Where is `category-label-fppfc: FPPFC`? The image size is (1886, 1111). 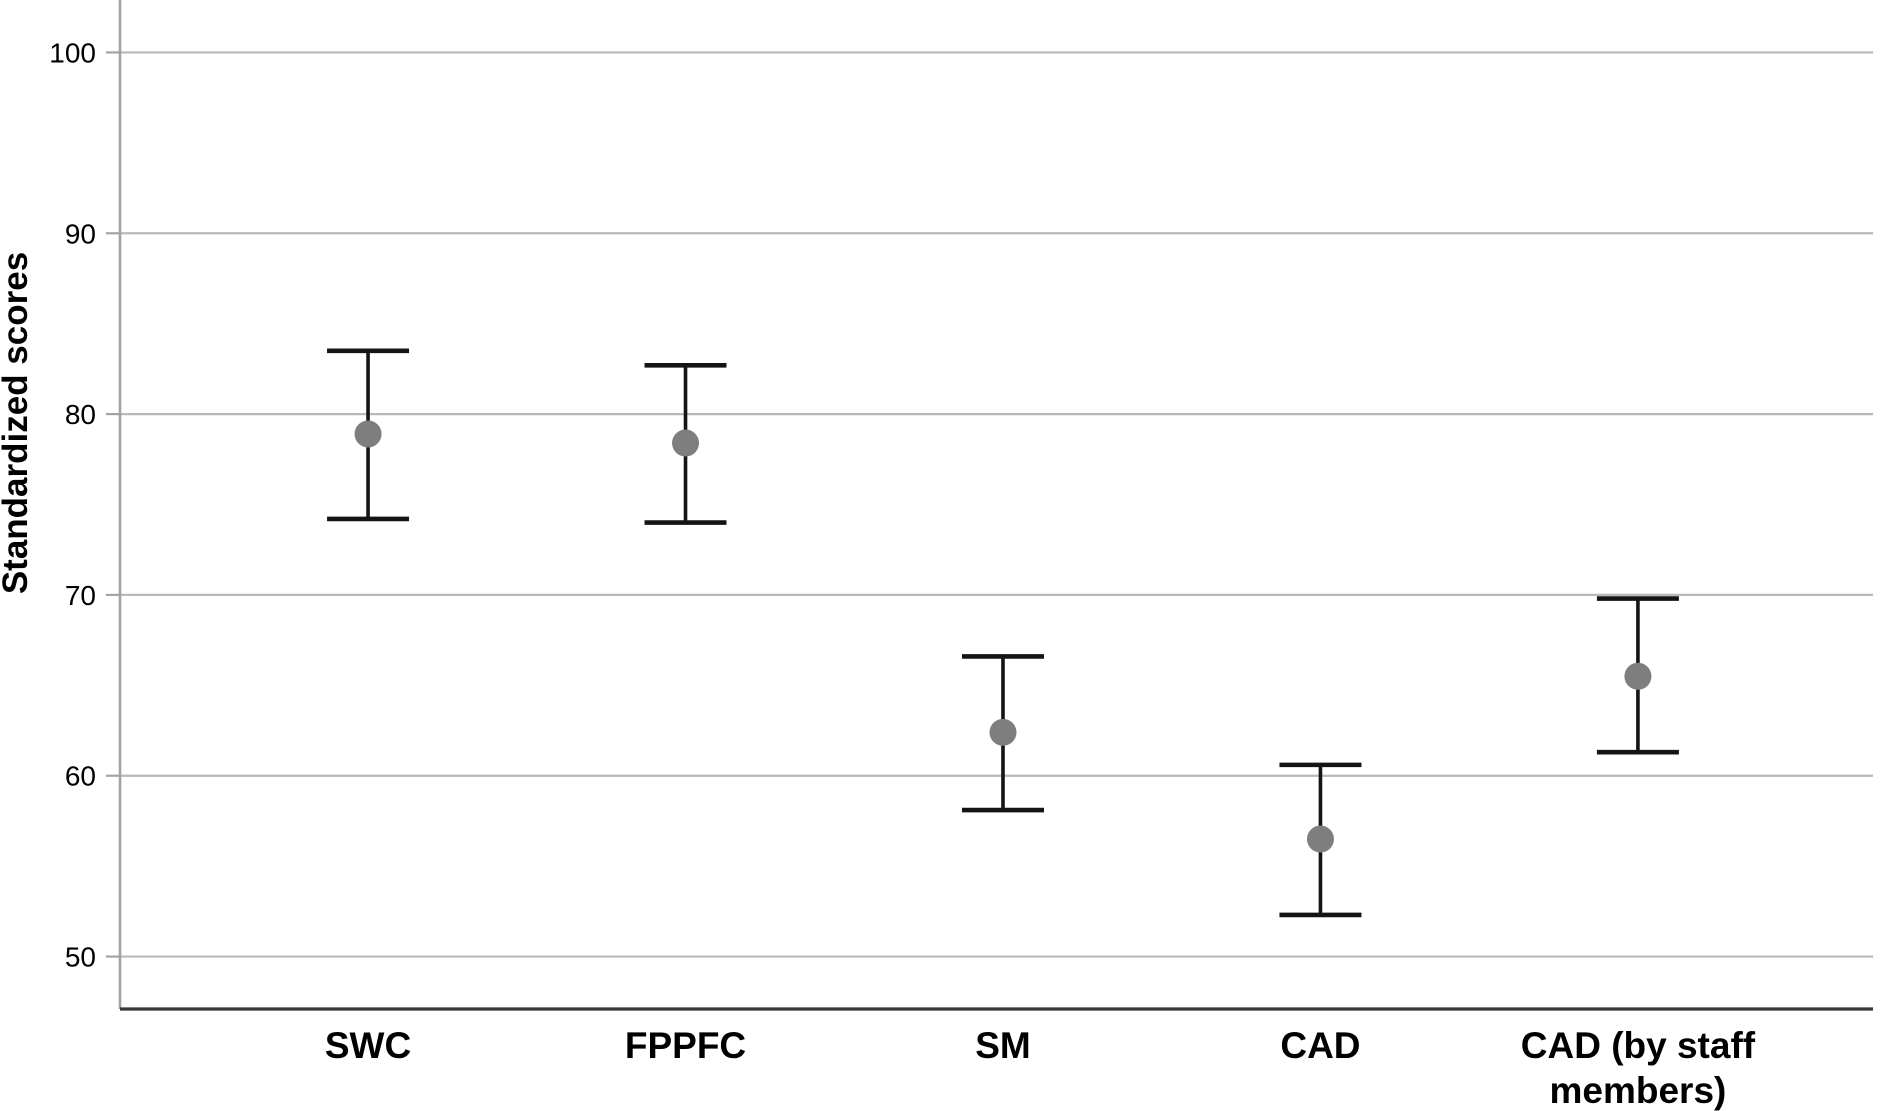
category-label-fppfc: FPPFC is located at coordinates (685, 1045).